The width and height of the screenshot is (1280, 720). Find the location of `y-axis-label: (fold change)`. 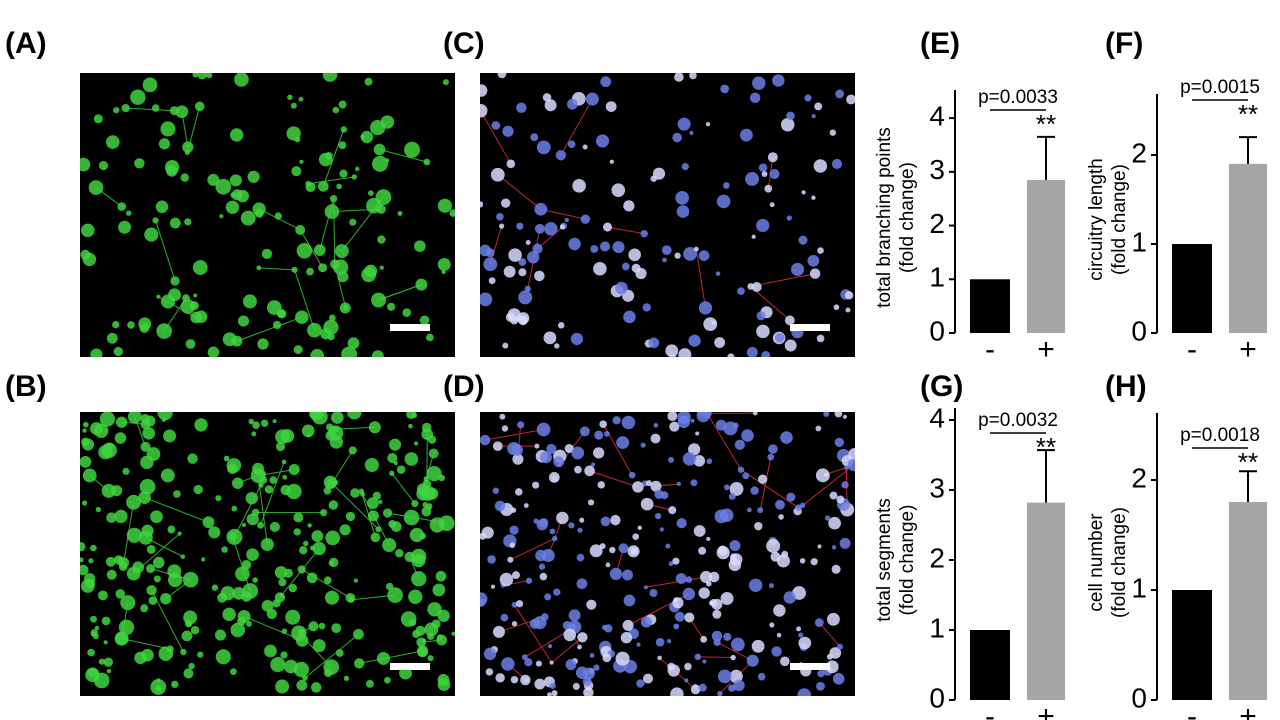

y-axis-label: (fold change) is located at coordinates (907, 217).